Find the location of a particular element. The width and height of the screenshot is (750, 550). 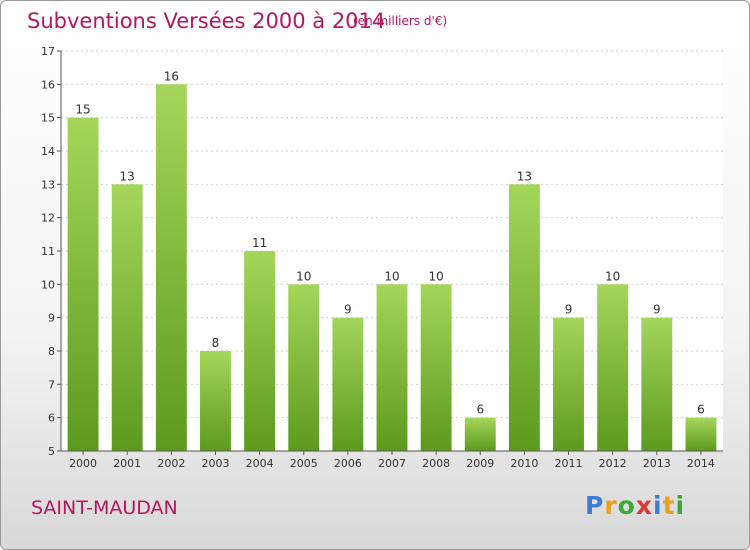

data-label: 15 is located at coordinates (82, 110).